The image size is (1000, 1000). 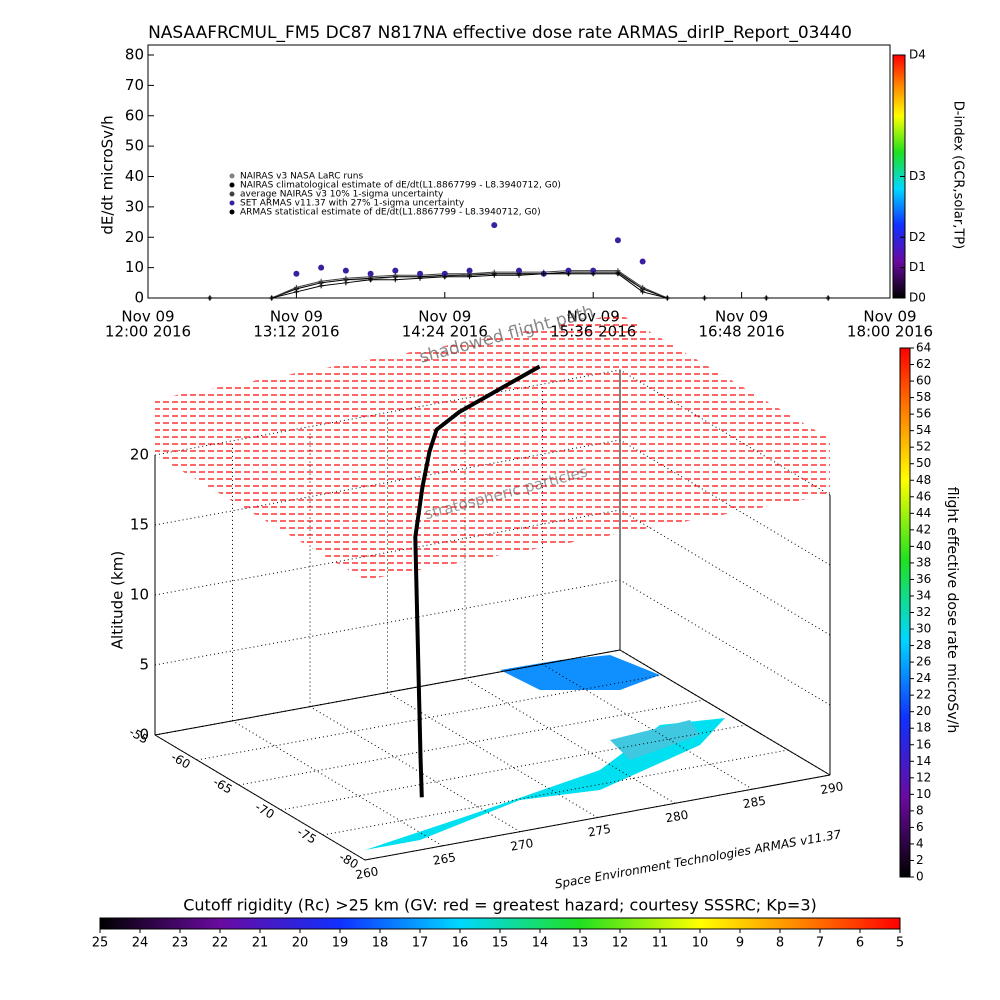 I want to click on colorbar-tick-label: 30, so click(x=923, y=629).